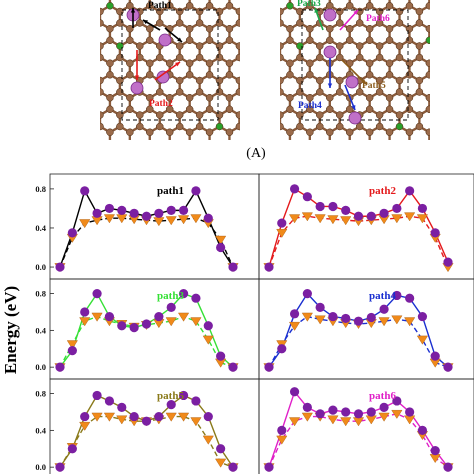  I want to click on series-solid-line, so click(358, 227).